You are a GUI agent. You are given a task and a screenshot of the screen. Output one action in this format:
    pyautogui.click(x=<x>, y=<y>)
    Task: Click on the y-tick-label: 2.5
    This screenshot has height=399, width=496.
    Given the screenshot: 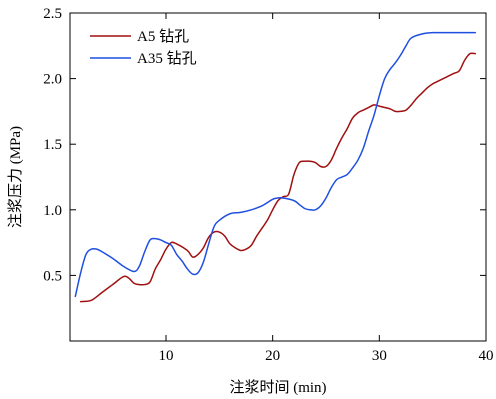 What is the action you would take?
    pyautogui.click(x=52, y=14)
    